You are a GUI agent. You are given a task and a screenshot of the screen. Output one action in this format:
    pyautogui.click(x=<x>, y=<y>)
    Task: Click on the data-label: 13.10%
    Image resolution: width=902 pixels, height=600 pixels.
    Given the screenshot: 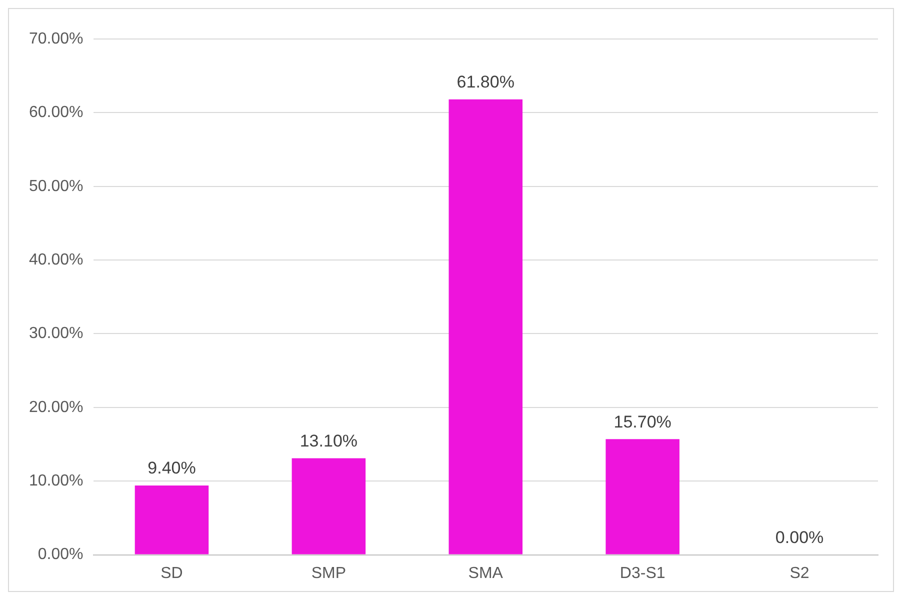 What is the action you would take?
    pyautogui.click(x=329, y=440)
    